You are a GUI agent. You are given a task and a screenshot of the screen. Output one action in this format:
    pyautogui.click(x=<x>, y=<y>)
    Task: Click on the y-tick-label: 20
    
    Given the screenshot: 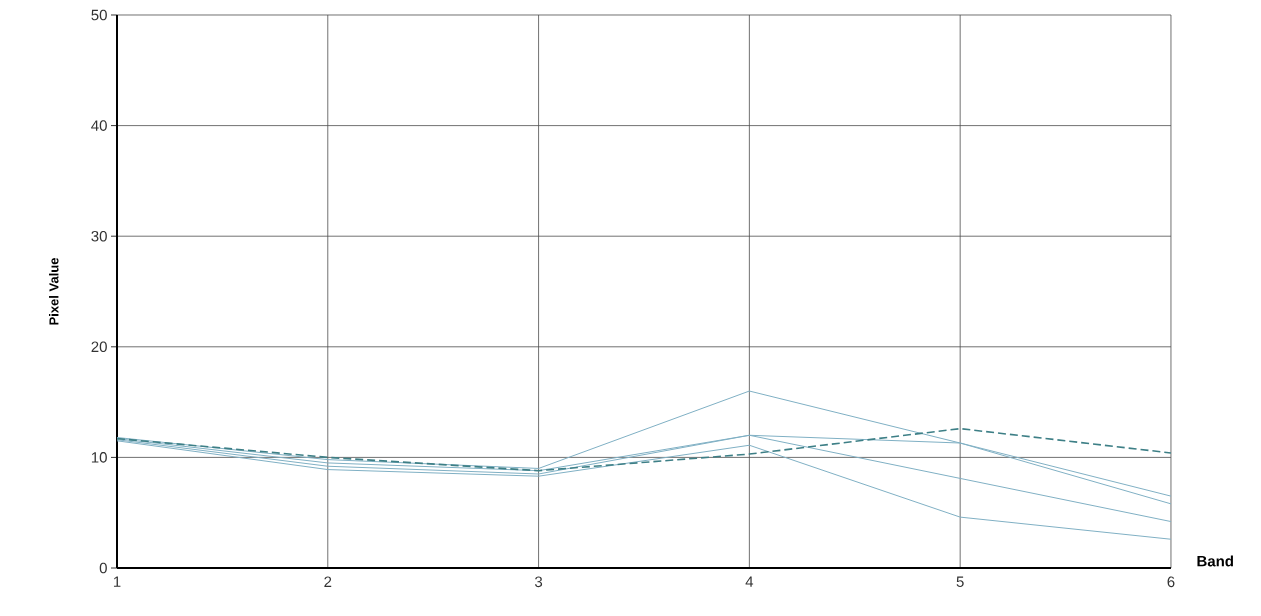 What is the action you would take?
    pyautogui.click(x=99, y=347)
    